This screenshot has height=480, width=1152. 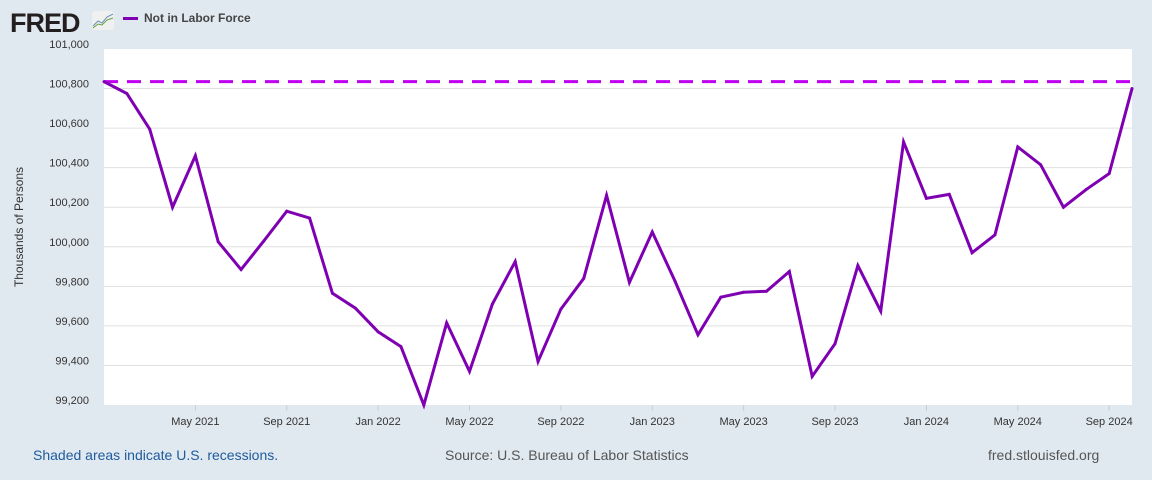 I want to click on legend-swatch, so click(x=130, y=18).